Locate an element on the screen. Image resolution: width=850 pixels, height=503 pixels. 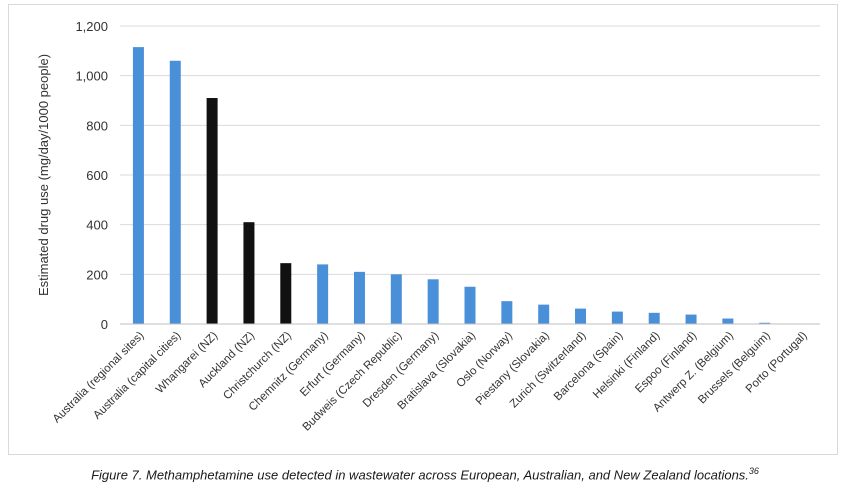
y-axis-ticks: 0 200 400 600 800 1,000 1,200 is located at coordinates (91, 175).